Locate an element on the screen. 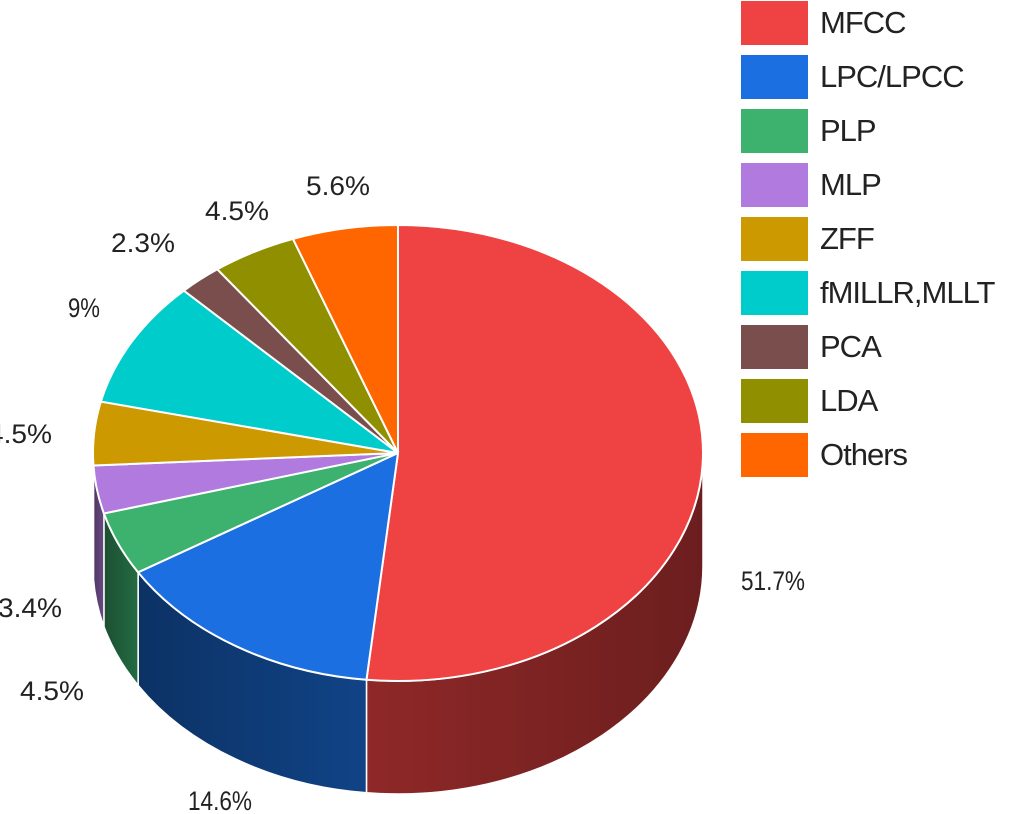 This screenshot has width=1015, height=814. legend-item: ZFF is located at coordinates (808, 239).